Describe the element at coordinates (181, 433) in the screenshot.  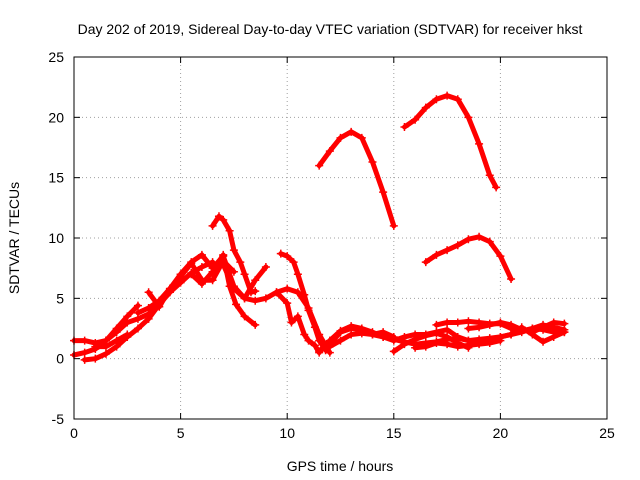
I see `x-tick-label: 5` at that location.